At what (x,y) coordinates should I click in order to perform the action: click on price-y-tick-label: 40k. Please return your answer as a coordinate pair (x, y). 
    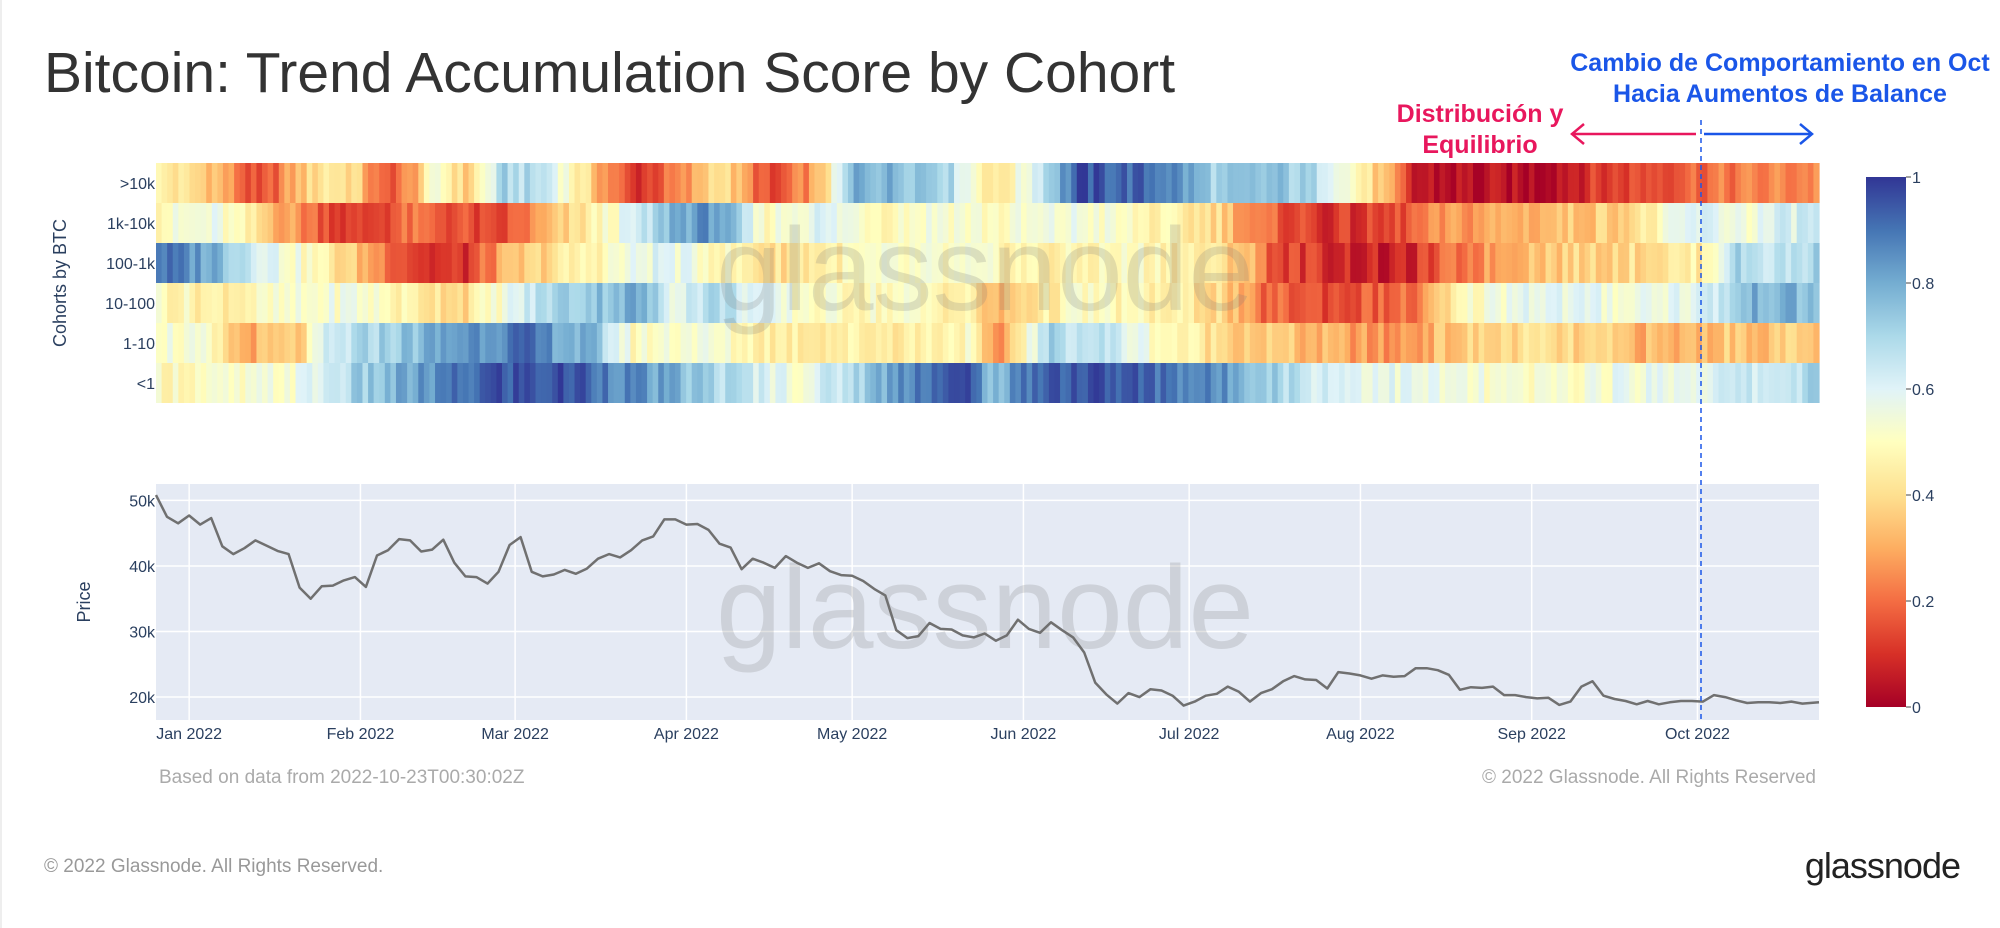
    Looking at the image, I should click on (142, 567).